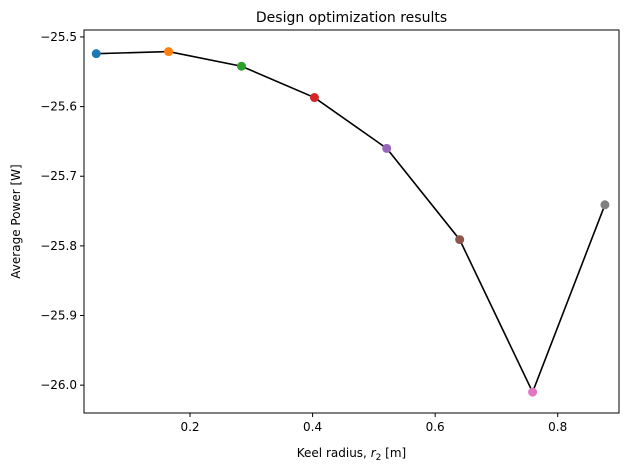  Describe the element at coordinates (58, 246) in the screenshot. I see `y-tick-label: −25.8` at that location.